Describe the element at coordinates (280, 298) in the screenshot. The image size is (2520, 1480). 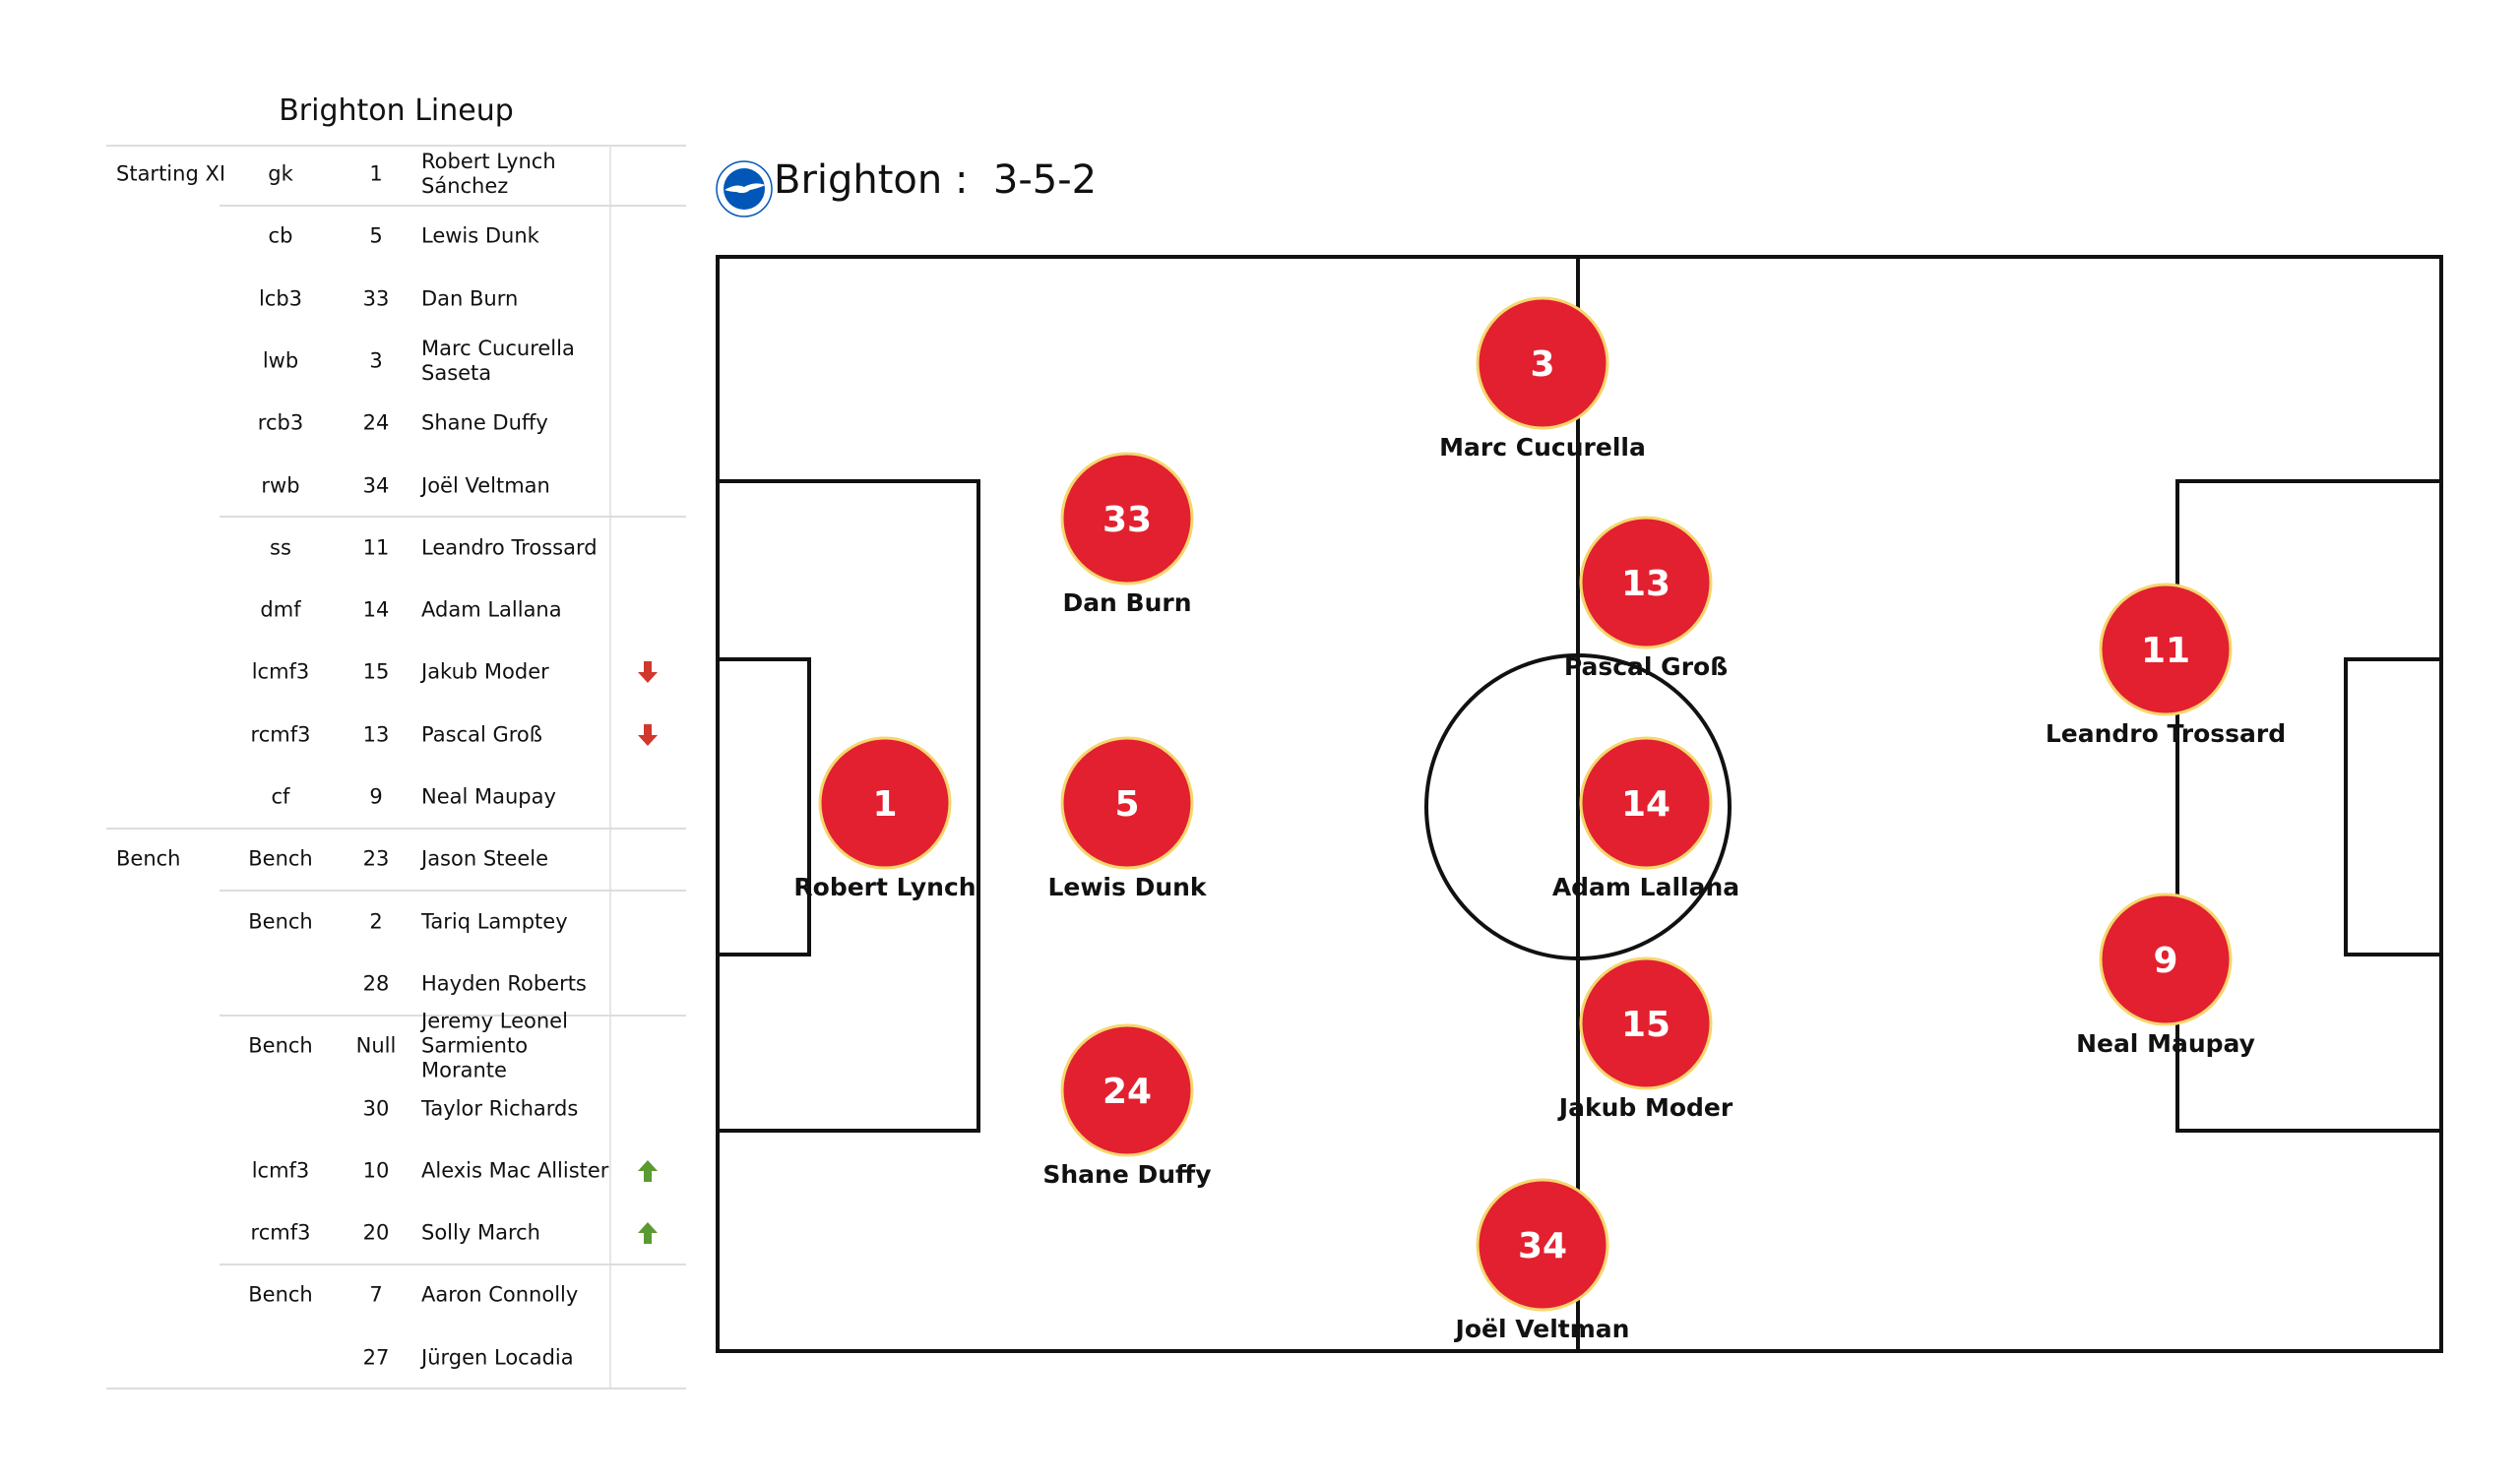
I see `position: lcb3` at that location.